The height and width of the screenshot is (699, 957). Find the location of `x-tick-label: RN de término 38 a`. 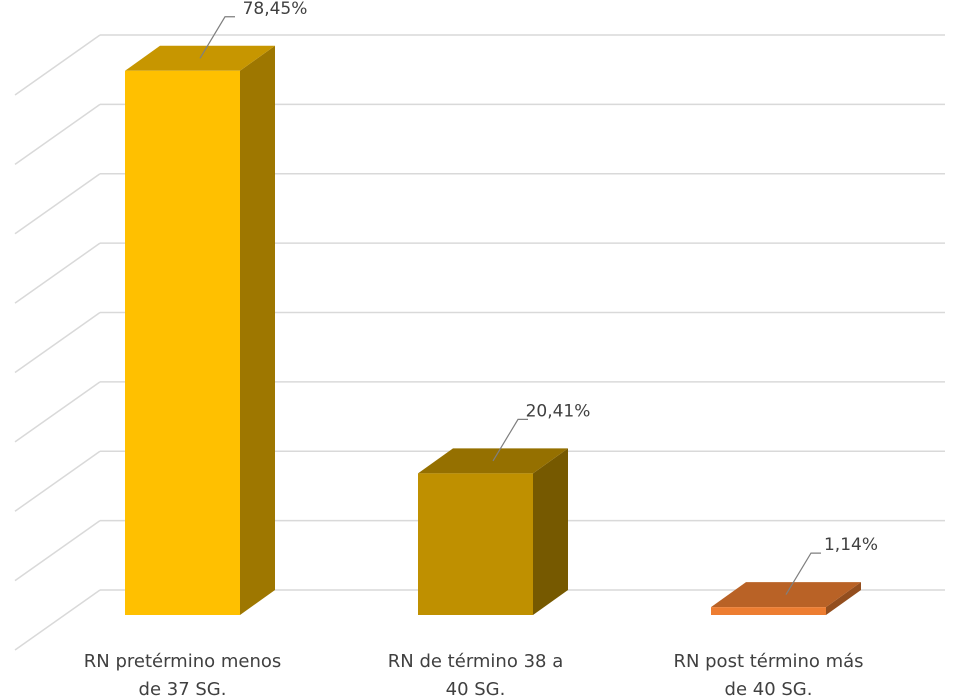

x-tick-label: RN de término 38 a is located at coordinates (475, 661).